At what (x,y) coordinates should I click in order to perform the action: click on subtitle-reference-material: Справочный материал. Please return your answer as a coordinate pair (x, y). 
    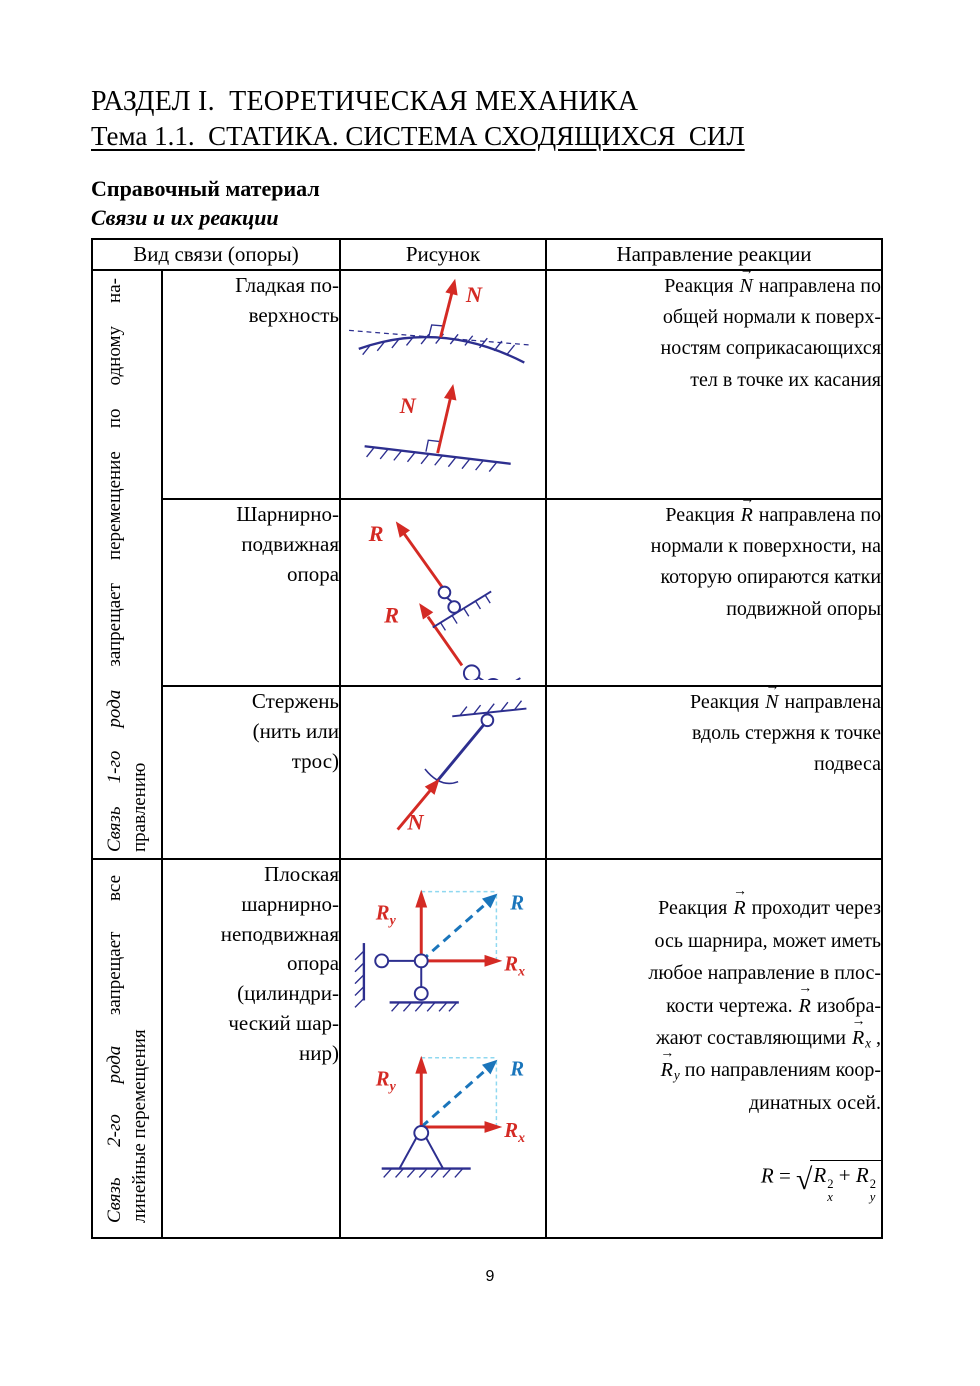
    Looking at the image, I should click on (205, 188).